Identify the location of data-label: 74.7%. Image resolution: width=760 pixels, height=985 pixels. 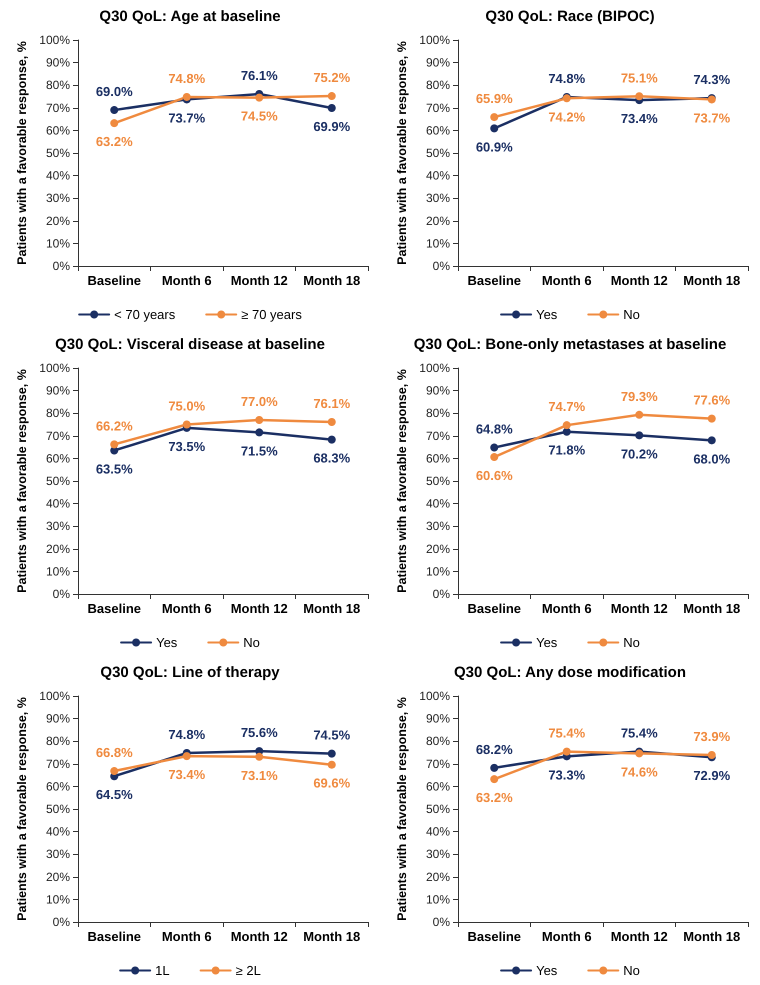
(567, 406).